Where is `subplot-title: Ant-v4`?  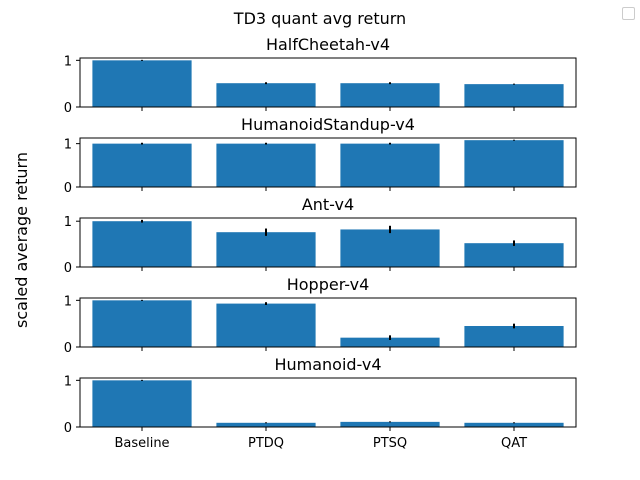 subplot-title: Ant-v4 is located at coordinates (328, 204).